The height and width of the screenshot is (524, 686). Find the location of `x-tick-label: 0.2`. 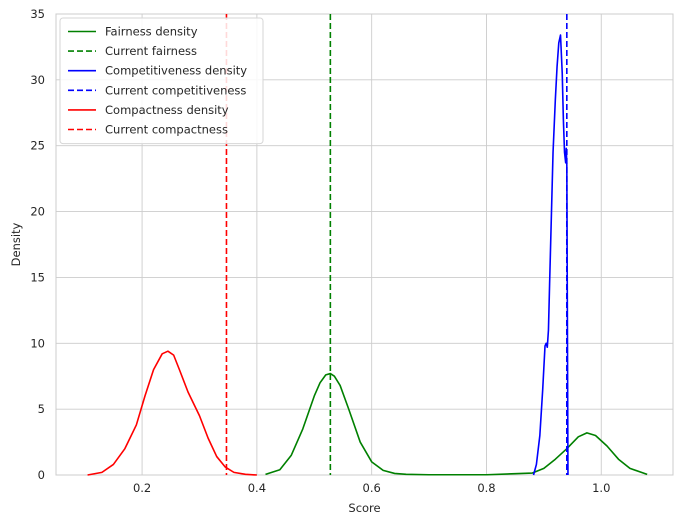

x-tick-label: 0.2 is located at coordinates (142, 488).